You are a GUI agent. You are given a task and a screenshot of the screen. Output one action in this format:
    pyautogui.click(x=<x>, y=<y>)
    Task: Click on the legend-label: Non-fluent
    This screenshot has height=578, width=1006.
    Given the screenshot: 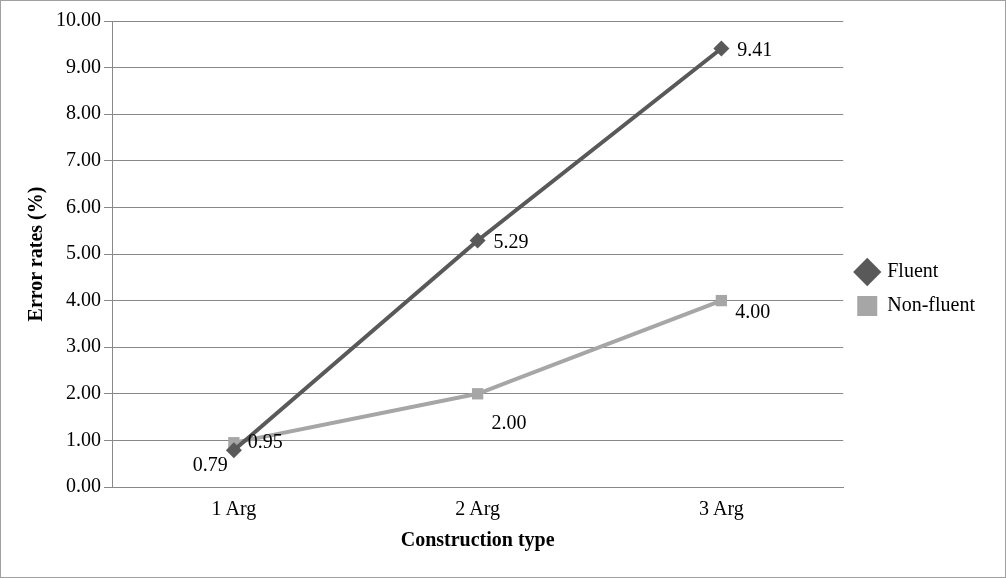 What is the action you would take?
    pyautogui.click(x=931, y=304)
    